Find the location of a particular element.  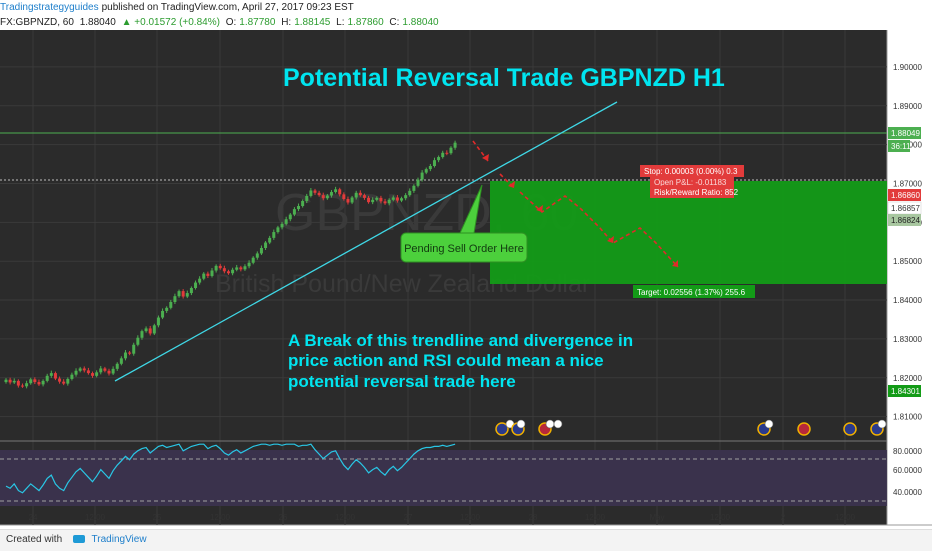

y-tick-label: 1.90000 is located at coordinates (907, 67).